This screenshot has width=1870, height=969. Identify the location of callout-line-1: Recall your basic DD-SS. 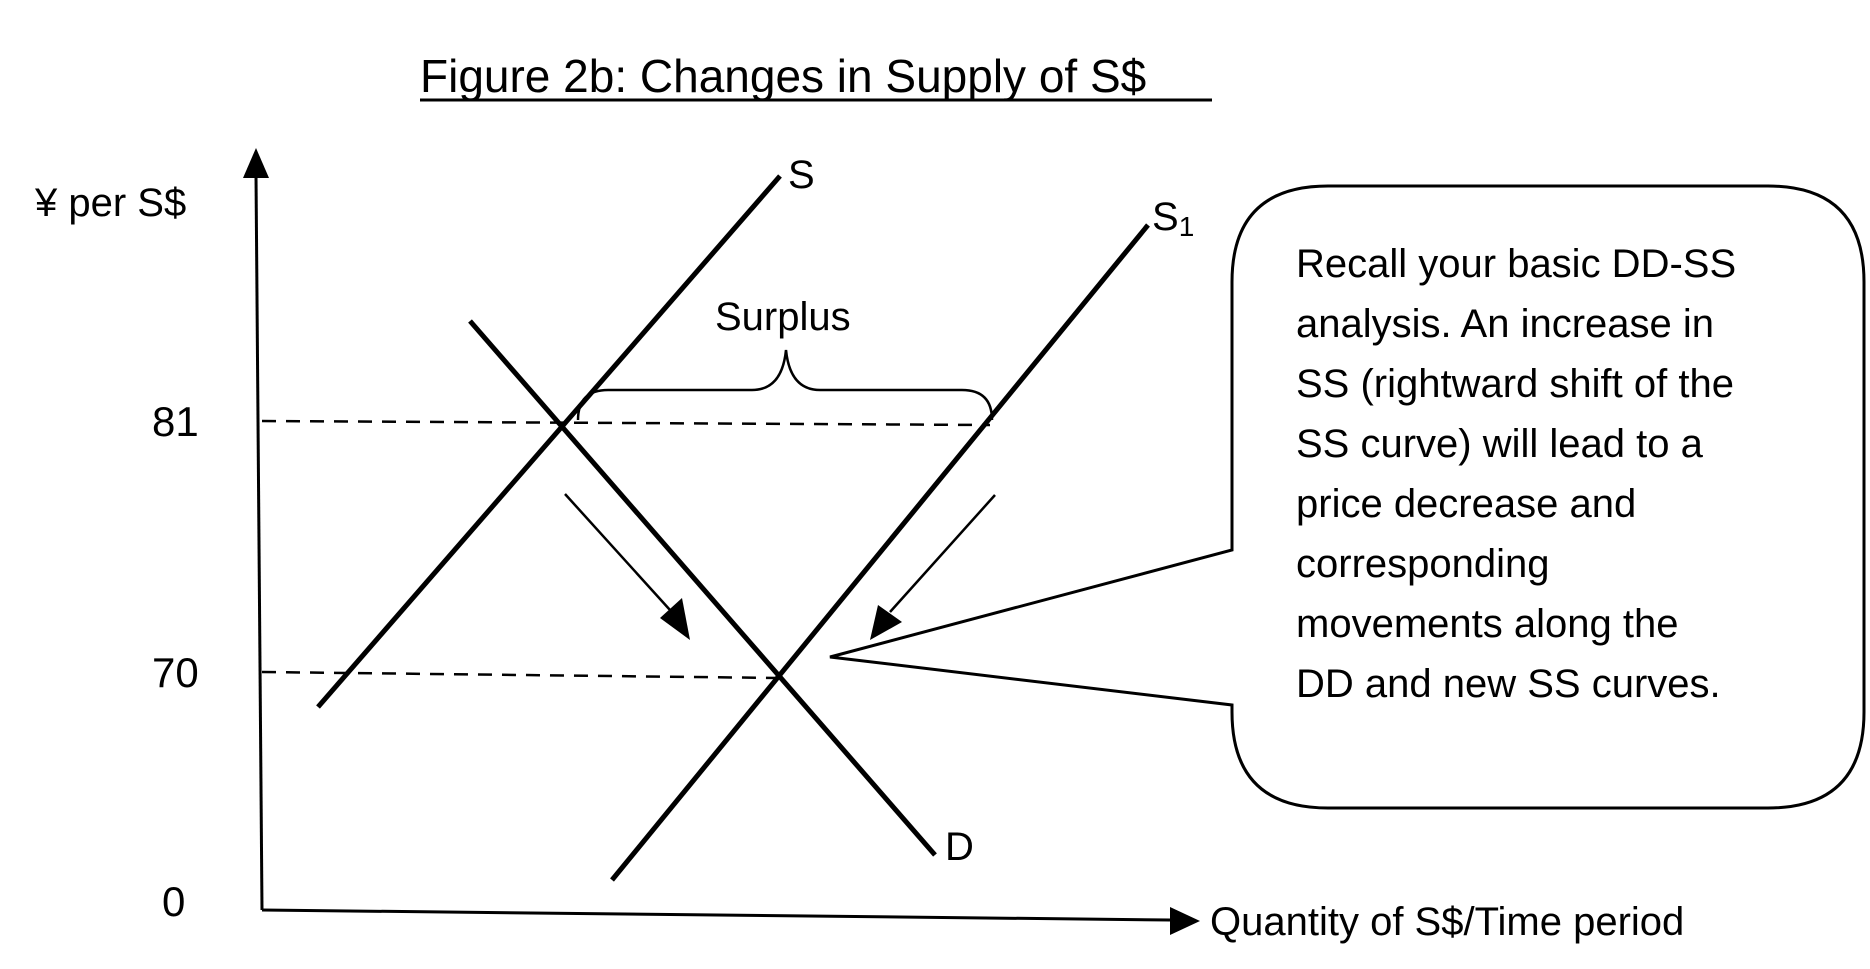
(1516, 264).